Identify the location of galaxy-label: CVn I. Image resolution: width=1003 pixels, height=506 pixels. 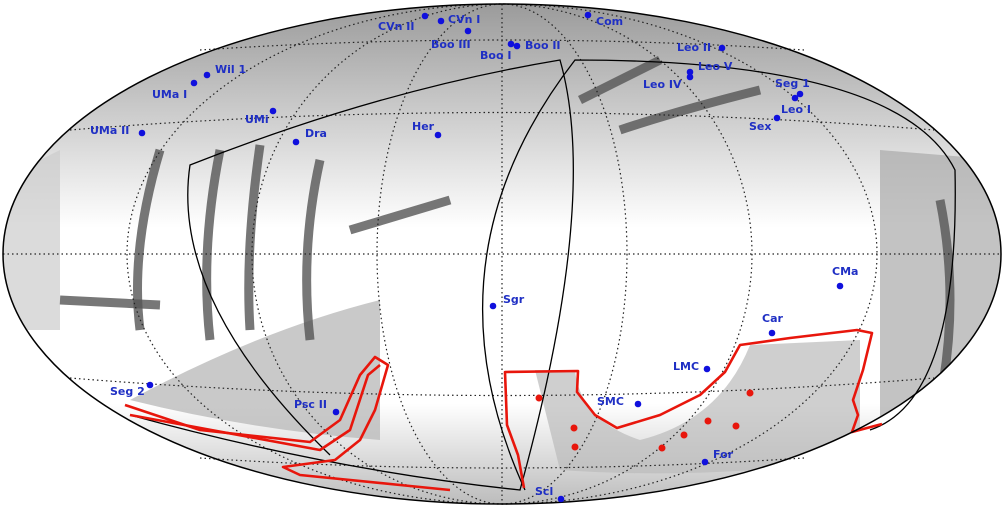
(464, 19).